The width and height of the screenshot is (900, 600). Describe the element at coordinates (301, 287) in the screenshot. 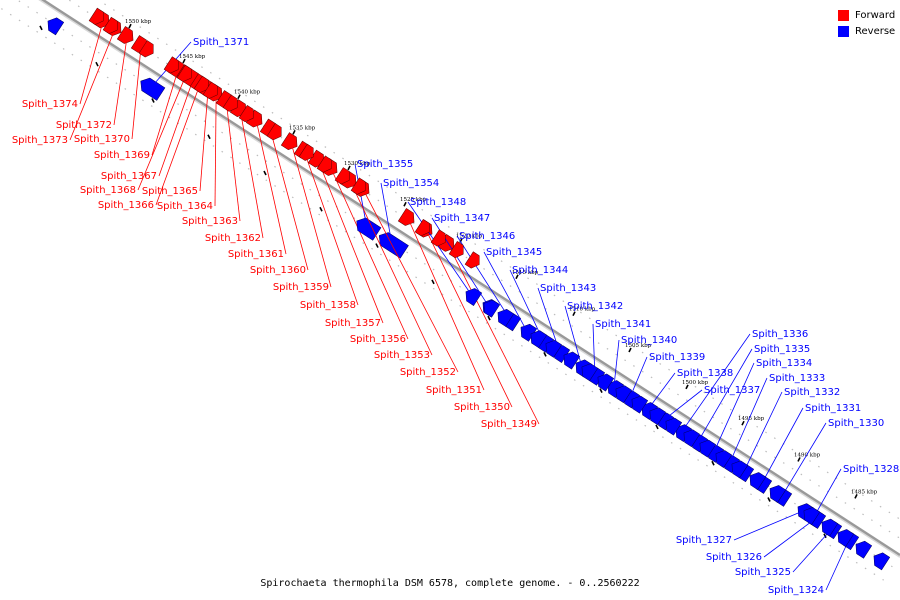

I see `label-Spith_1359: Spith_1359` at that location.